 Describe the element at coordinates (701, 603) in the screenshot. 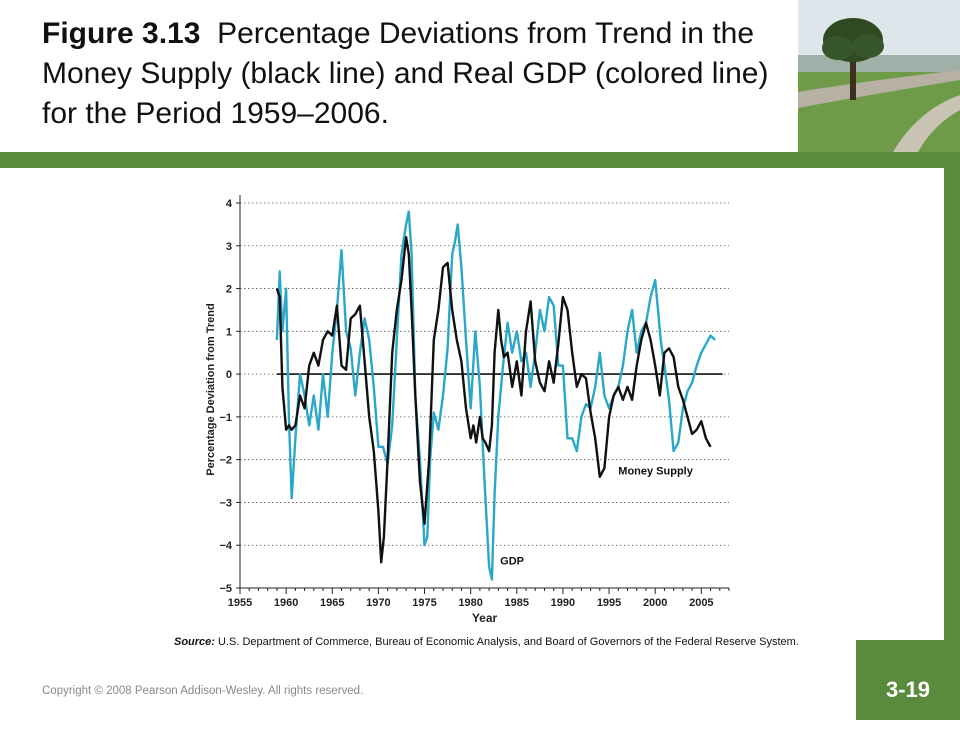

I see `x-tick-label: 2005` at that location.